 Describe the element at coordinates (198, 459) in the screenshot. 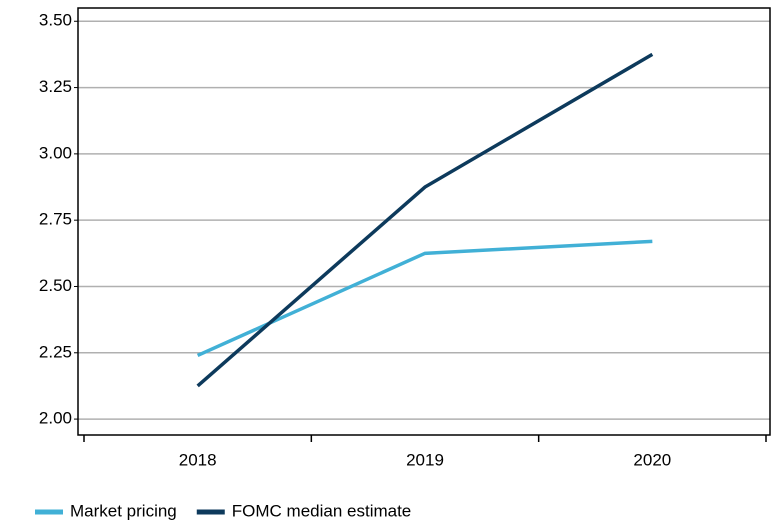

I see `x-tick-label: 2018` at that location.